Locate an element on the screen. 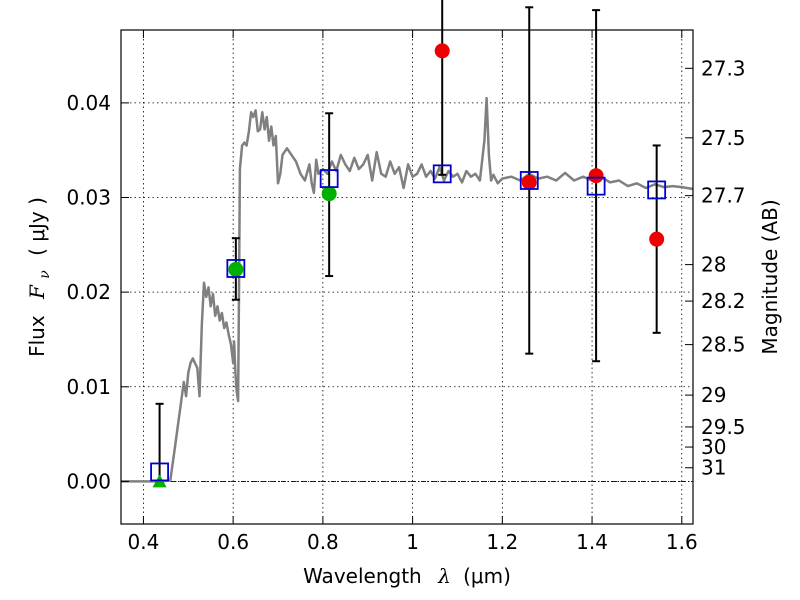 The height and width of the screenshot is (600, 800). x-tick-label: 1 is located at coordinates (412, 542).